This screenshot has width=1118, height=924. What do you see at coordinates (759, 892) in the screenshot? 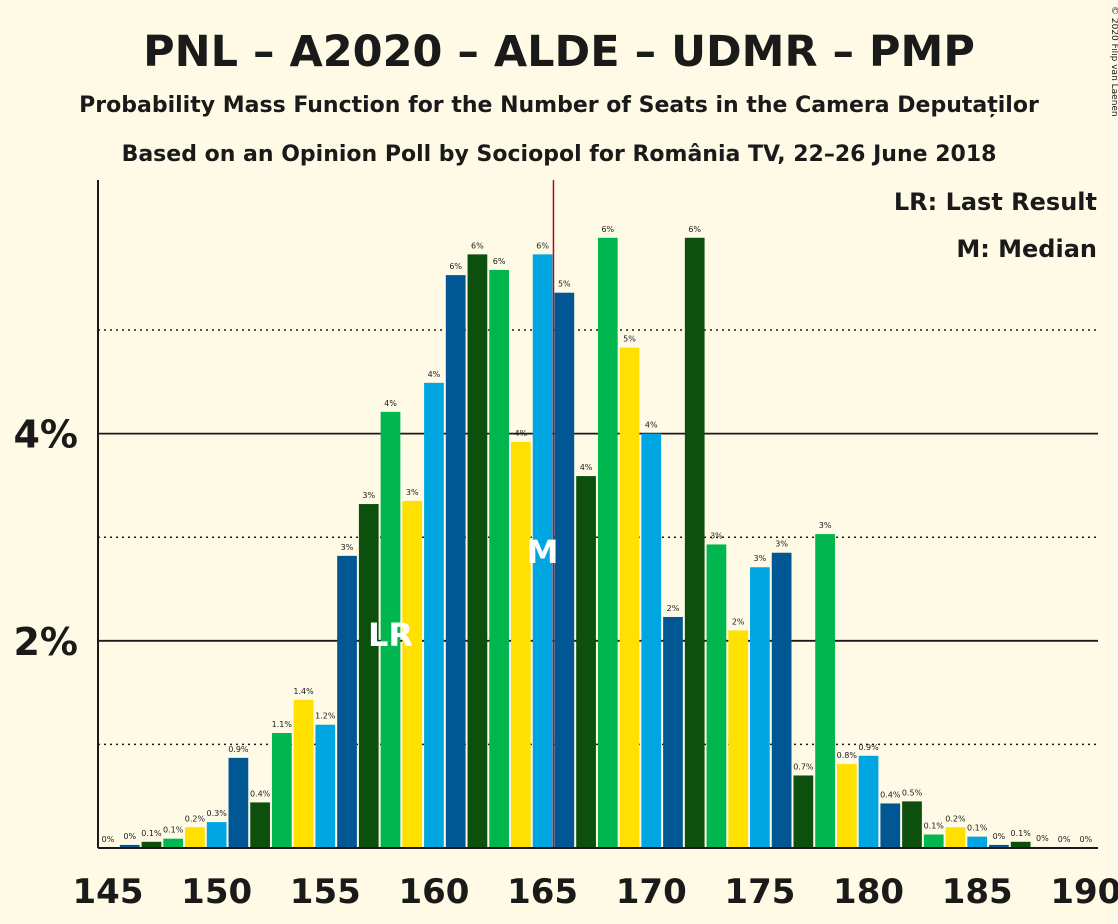
I see `x-tick-label: 175` at bounding box center [759, 892].